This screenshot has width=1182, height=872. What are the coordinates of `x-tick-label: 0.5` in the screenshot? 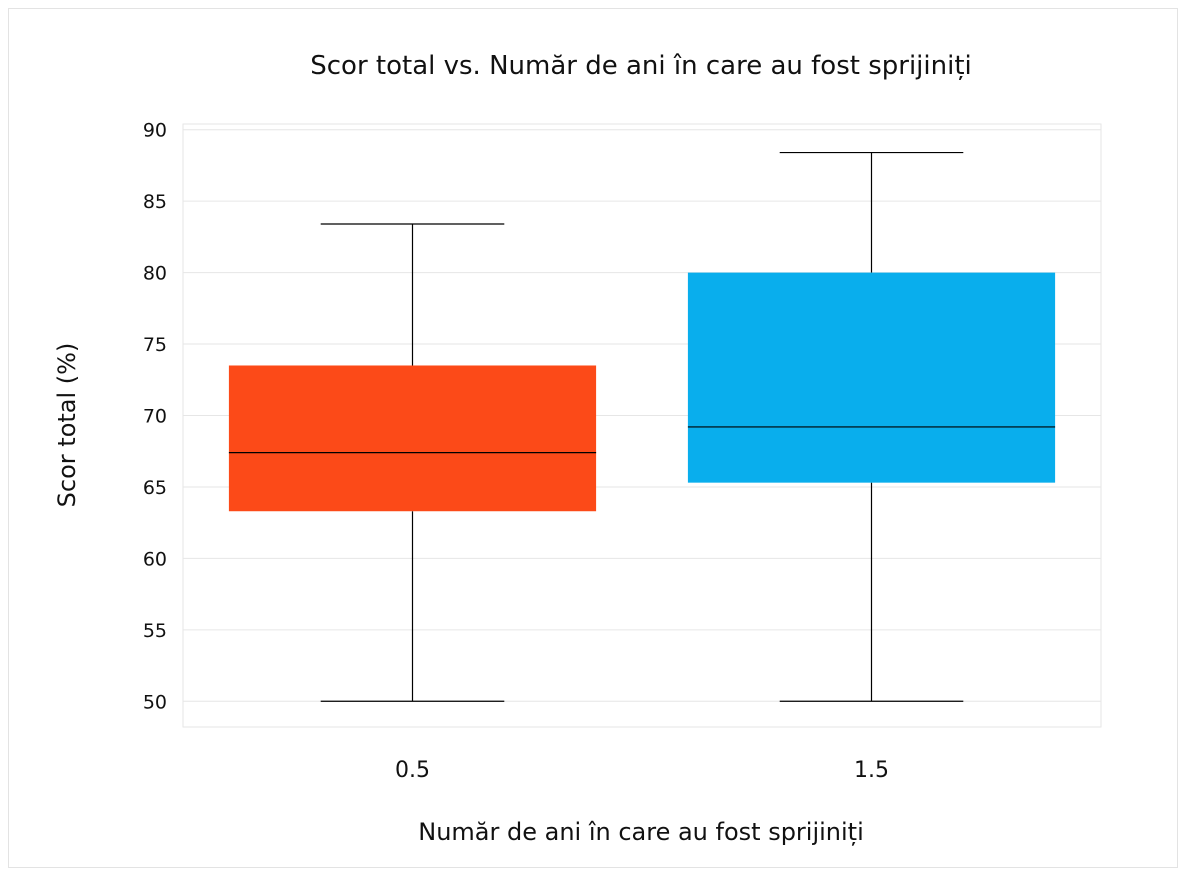 It's located at (412, 770).